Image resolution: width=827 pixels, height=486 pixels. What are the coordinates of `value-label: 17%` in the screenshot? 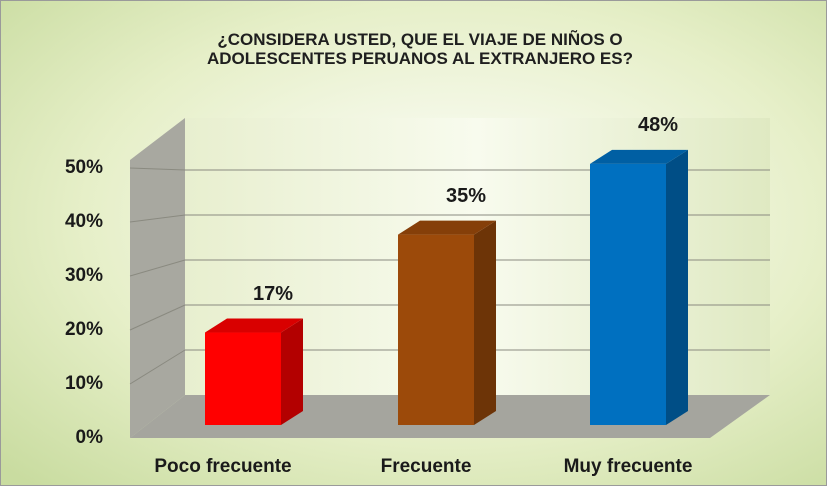 It's located at (273, 294).